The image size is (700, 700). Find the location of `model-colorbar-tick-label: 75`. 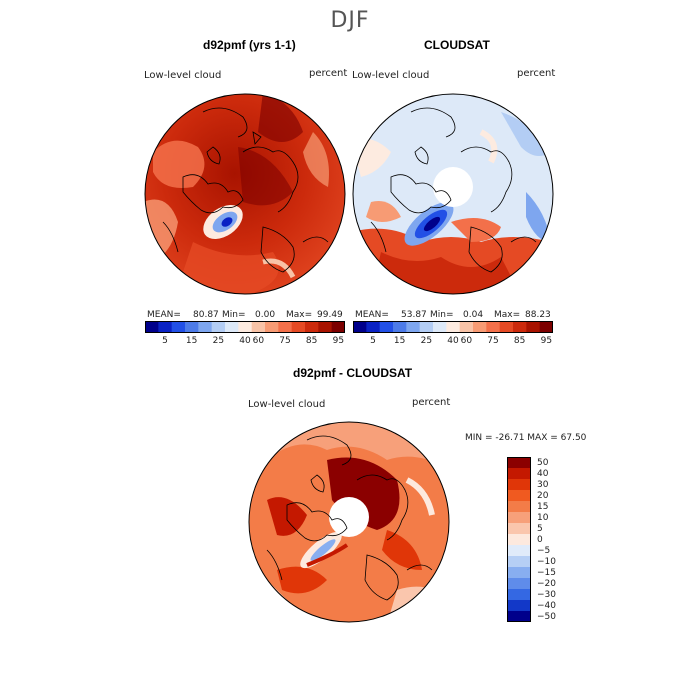

model-colorbar-tick-label: 75 is located at coordinates (285, 341).